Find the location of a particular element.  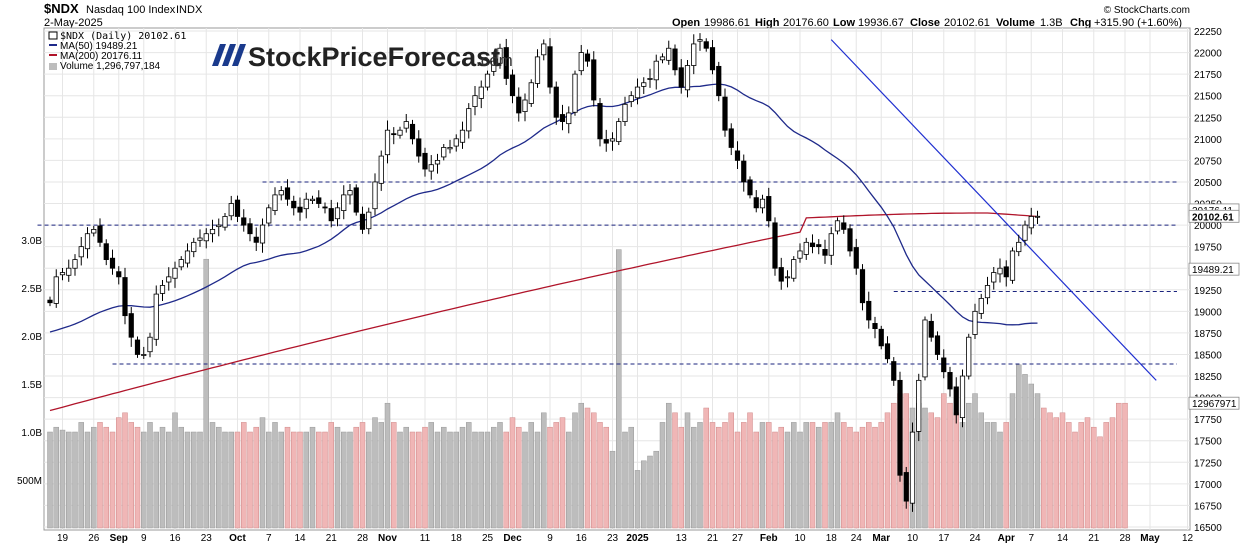

date-tick-label: 18 is located at coordinates (457, 538).